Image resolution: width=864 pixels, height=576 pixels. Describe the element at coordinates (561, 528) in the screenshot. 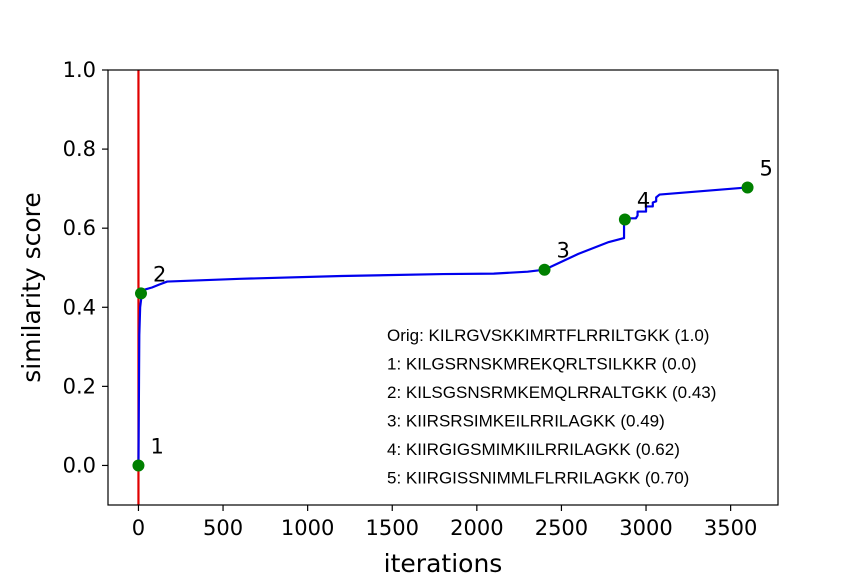

I see `x-tick-label: 2500` at that location.